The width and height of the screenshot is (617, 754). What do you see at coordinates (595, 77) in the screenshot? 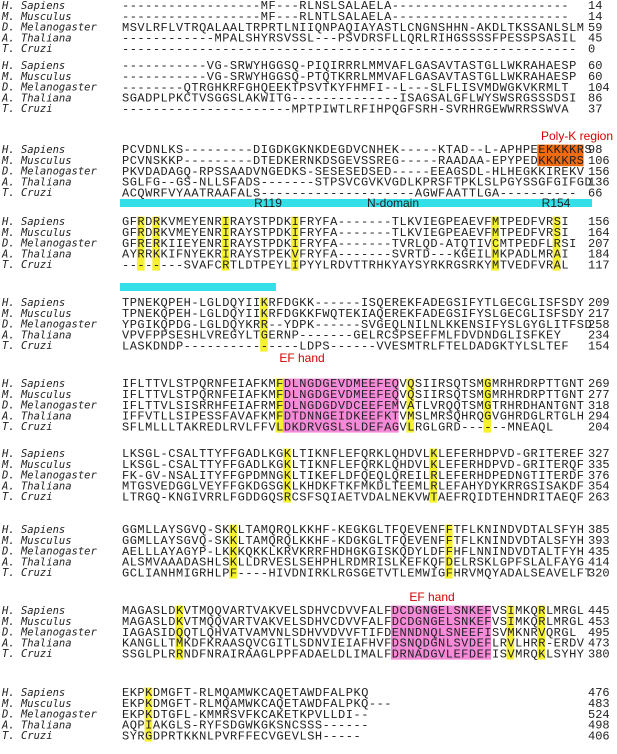
I see `residue-count: 60` at bounding box center [595, 77].